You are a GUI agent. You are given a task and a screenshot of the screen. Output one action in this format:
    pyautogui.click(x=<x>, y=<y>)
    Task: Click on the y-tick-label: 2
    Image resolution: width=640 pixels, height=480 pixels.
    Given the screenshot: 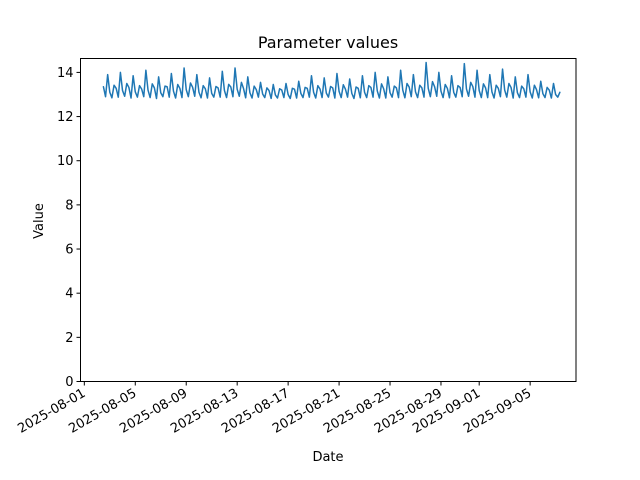 What is the action you would take?
    pyautogui.click(x=69, y=338)
    